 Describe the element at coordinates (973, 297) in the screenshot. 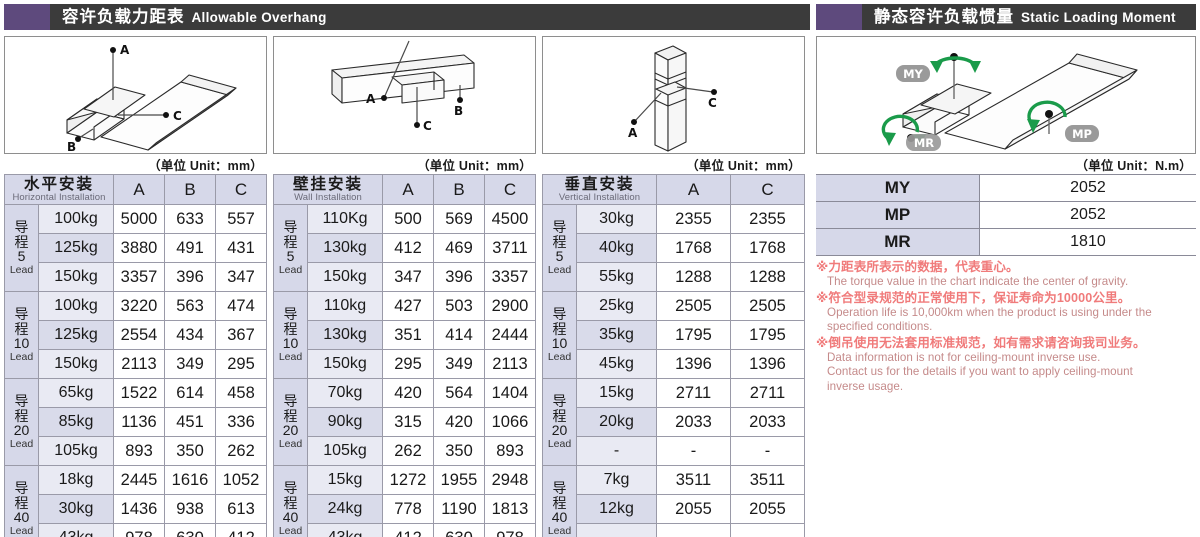

I see `note-text-cn: ※符合型录规范的正常使用下，保证寿命为10000公里。` at that location.